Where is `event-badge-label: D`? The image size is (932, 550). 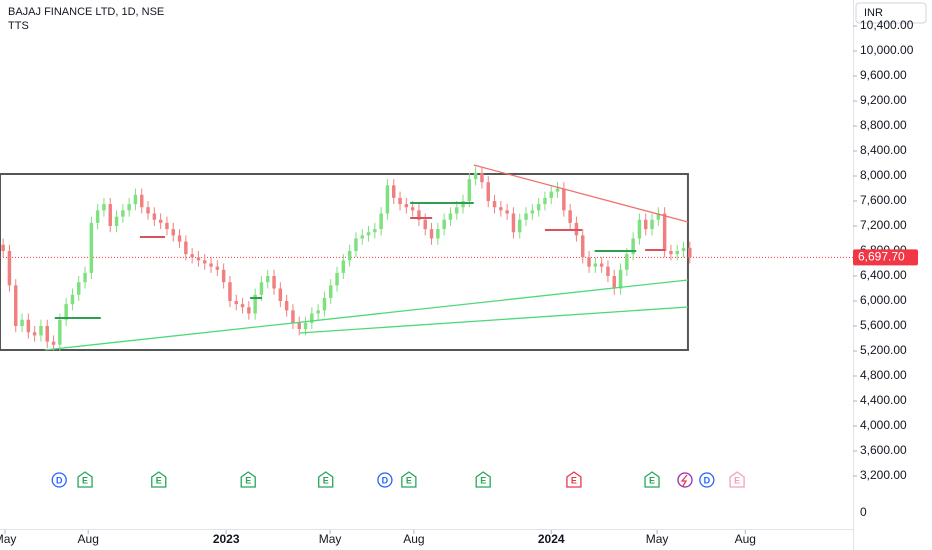
event-badge-label: D is located at coordinates (707, 480).